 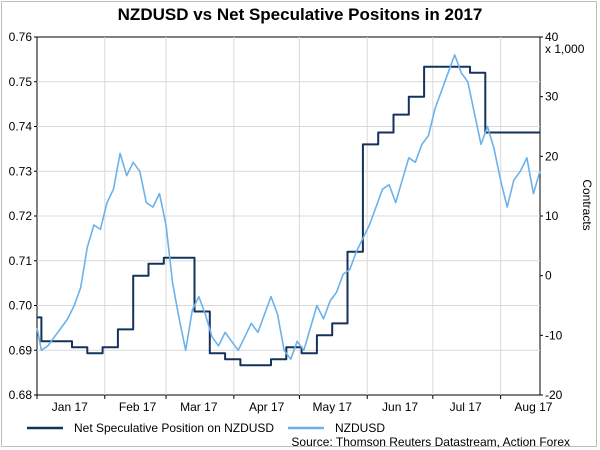 I want to click on right-tick-label: -20, so click(x=554, y=395).